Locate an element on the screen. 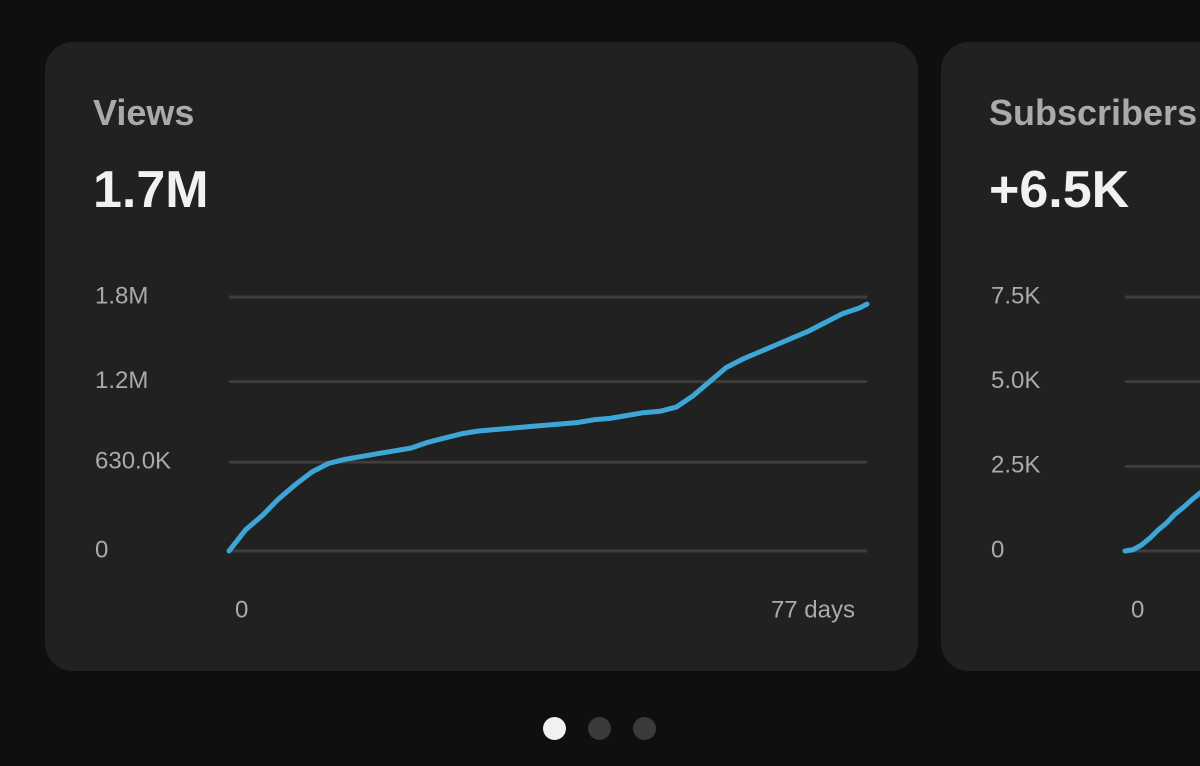 This screenshot has width=1200, height=766. subscribers-chart: 7.5K 5.0K 2.5K 0 0 is located at coordinates (1095, 452).